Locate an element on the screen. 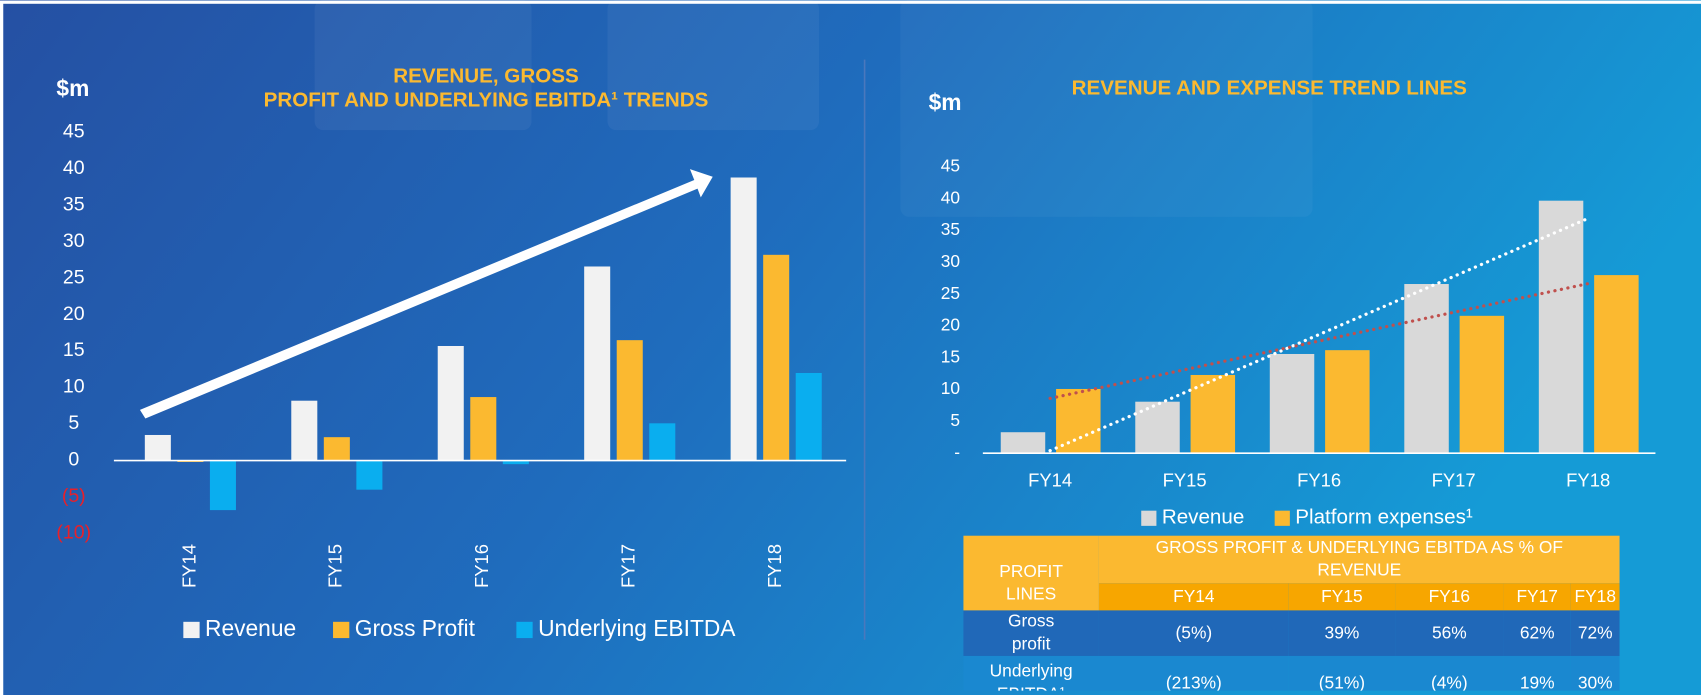  table-cell: 56% is located at coordinates (1449, 633).